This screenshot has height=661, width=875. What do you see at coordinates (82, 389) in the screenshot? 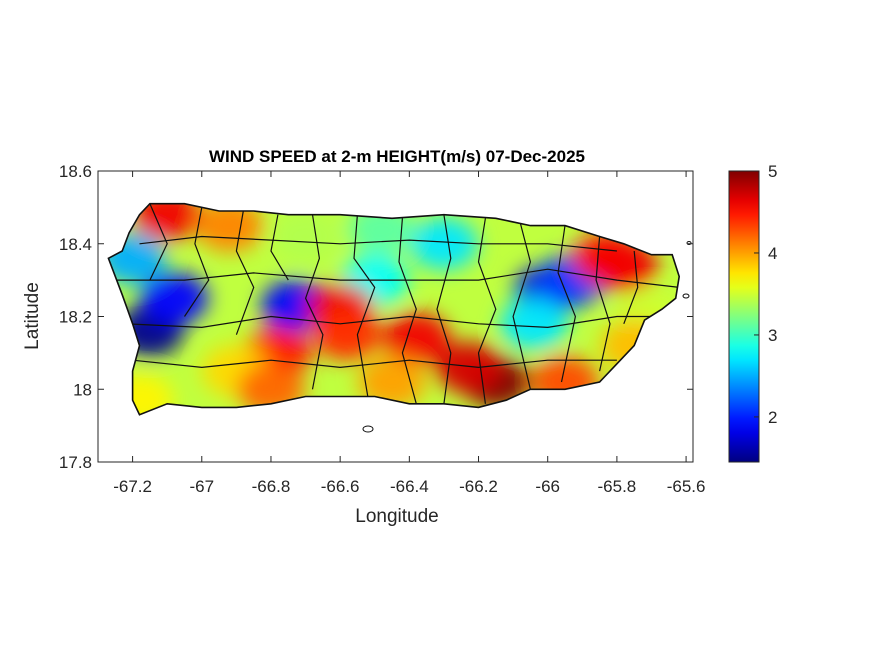
I see `y-tick-label: 18` at bounding box center [82, 389].